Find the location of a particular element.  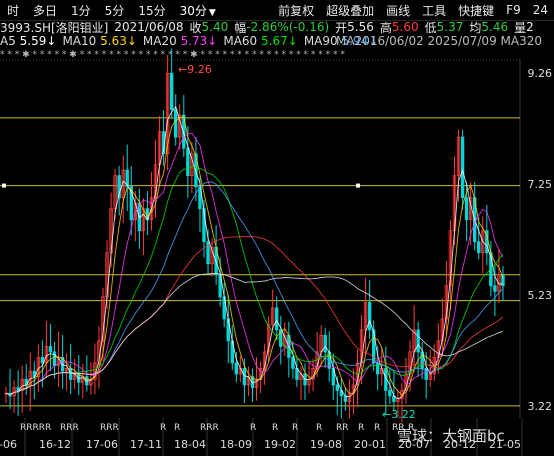

toolbar-right: 前复权 超级叠加 画线 工具 快捷键 F9 24 is located at coordinates (413, 10).